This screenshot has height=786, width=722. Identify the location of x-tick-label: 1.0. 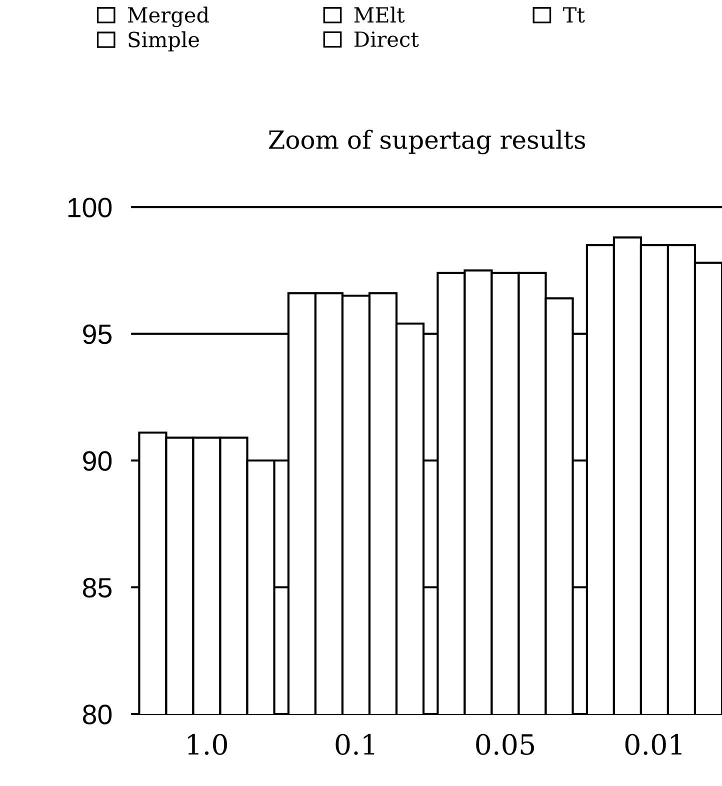
(207, 744).